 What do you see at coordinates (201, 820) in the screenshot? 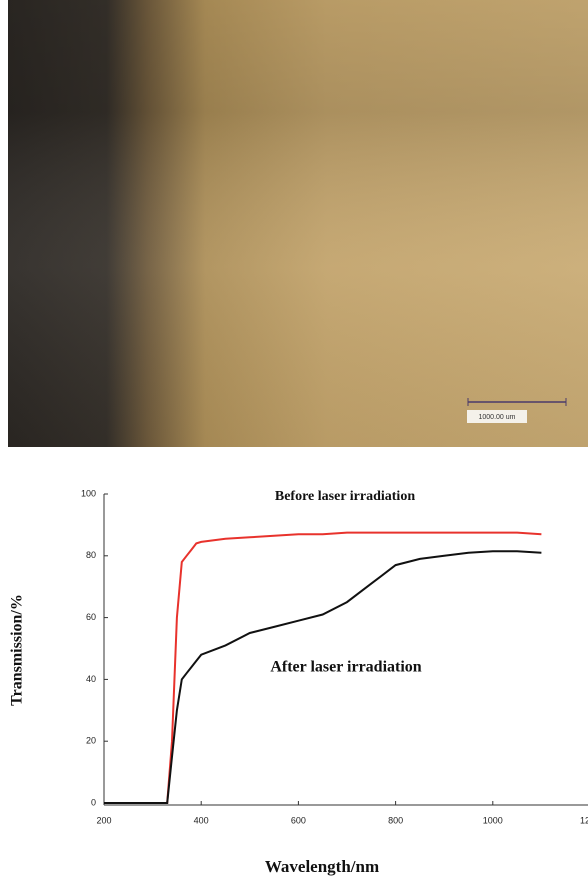
I see `x-tick-label: 400` at bounding box center [201, 820].